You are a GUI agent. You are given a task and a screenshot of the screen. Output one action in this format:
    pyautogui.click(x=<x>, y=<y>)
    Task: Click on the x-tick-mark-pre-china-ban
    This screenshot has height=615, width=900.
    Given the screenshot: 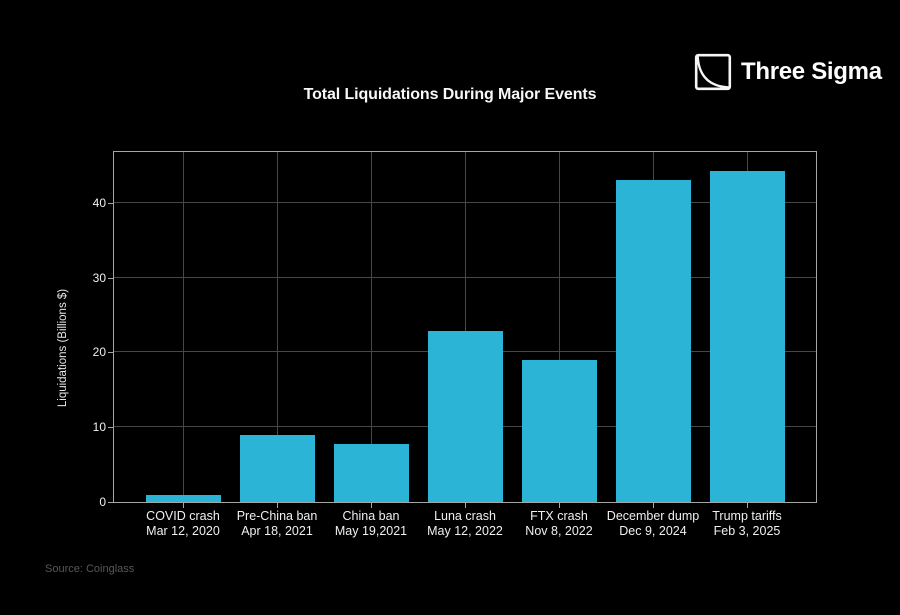 What is the action you would take?
    pyautogui.click(x=277, y=505)
    